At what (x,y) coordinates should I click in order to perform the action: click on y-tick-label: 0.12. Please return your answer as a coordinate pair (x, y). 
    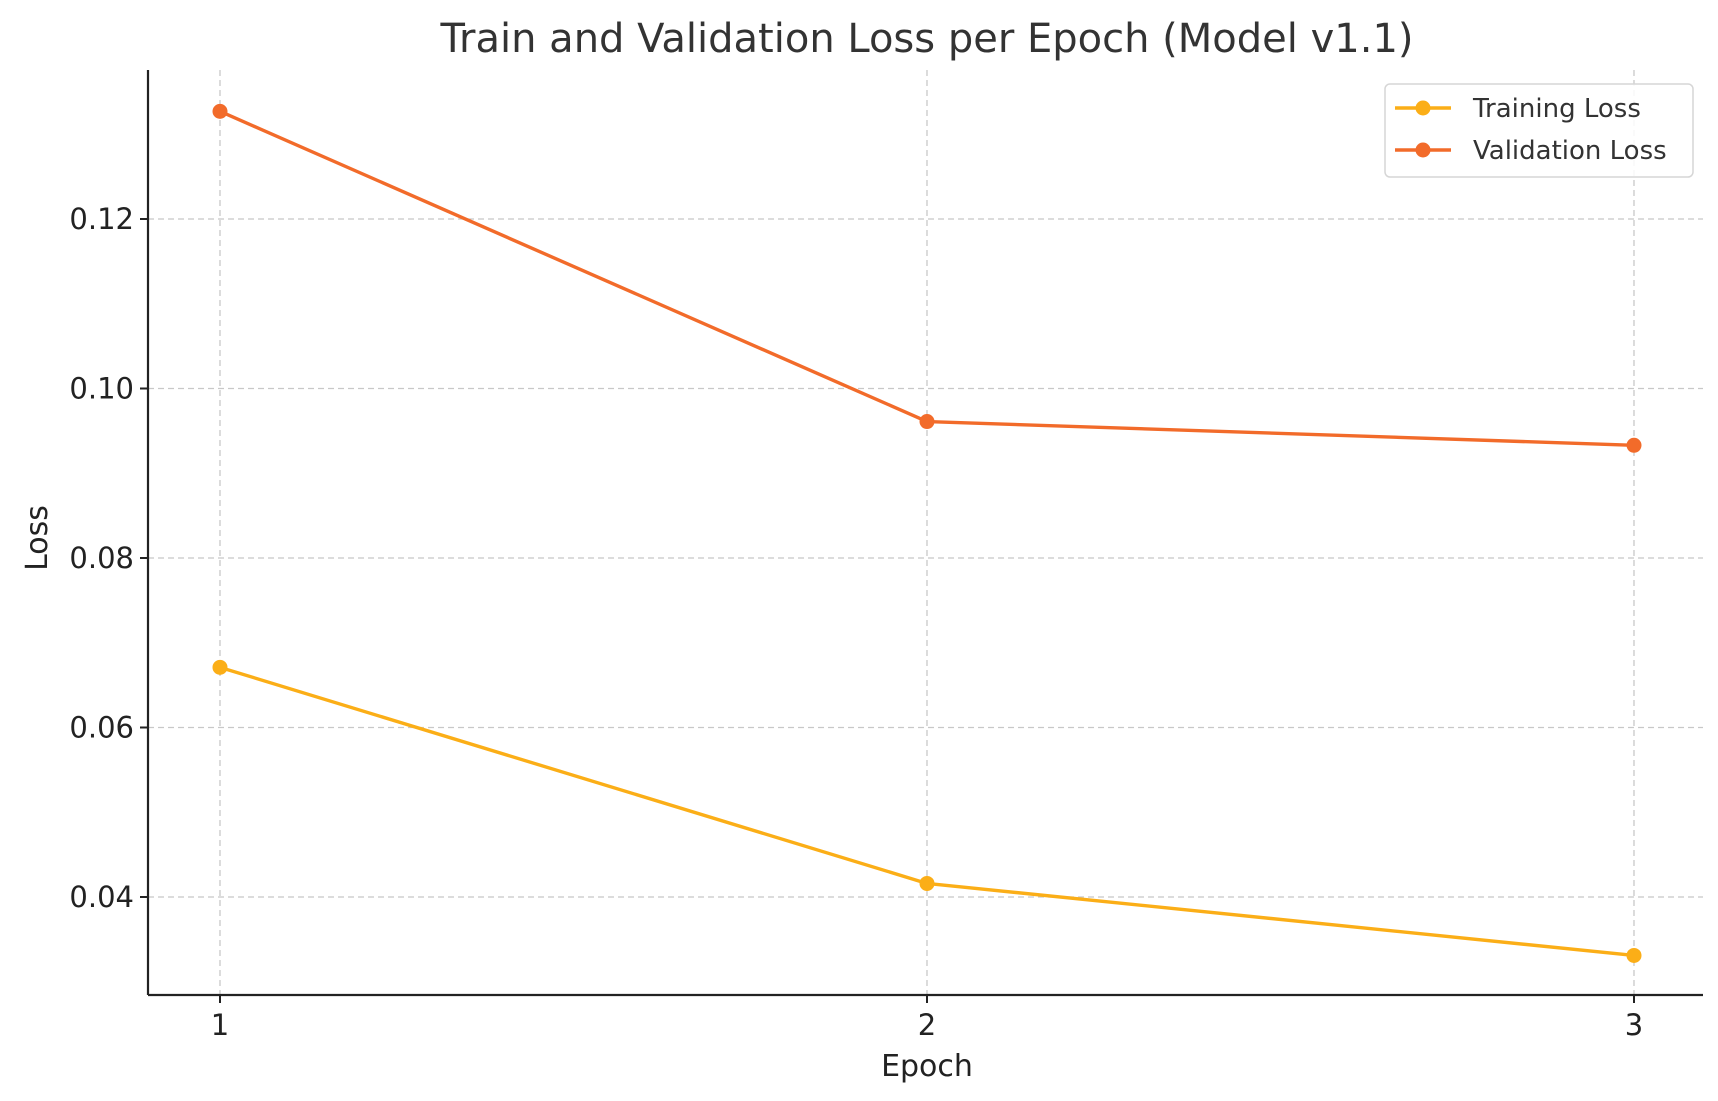
    Looking at the image, I should click on (101, 219).